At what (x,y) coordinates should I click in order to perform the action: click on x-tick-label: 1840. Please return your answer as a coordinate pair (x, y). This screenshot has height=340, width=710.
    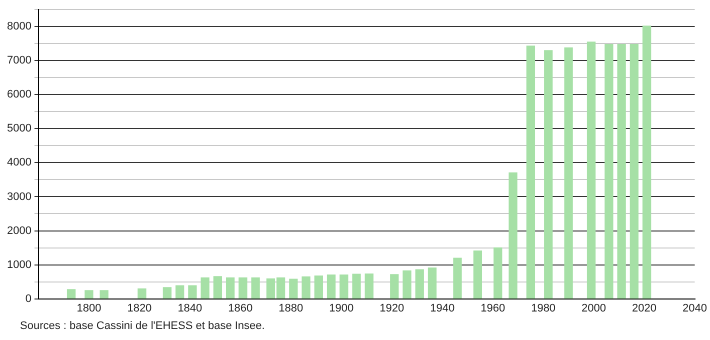
    Looking at the image, I should click on (190, 308).